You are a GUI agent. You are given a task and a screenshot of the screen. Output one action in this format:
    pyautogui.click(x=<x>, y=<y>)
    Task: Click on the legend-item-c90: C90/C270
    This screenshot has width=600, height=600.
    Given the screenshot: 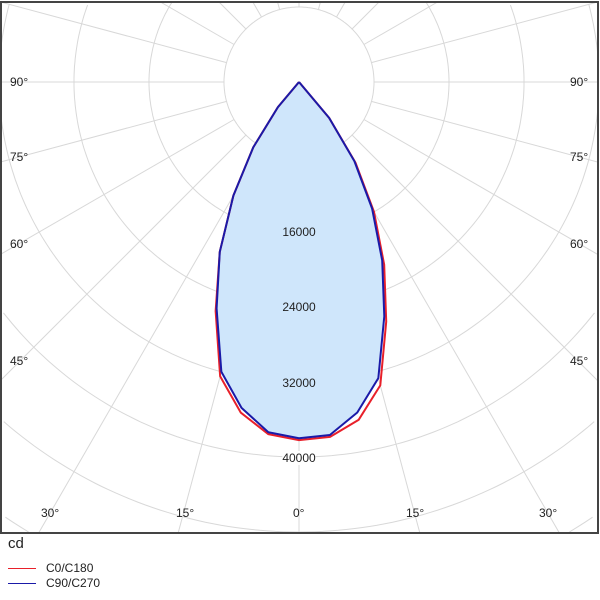 What is the action you would take?
    pyautogui.click(x=54, y=583)
    